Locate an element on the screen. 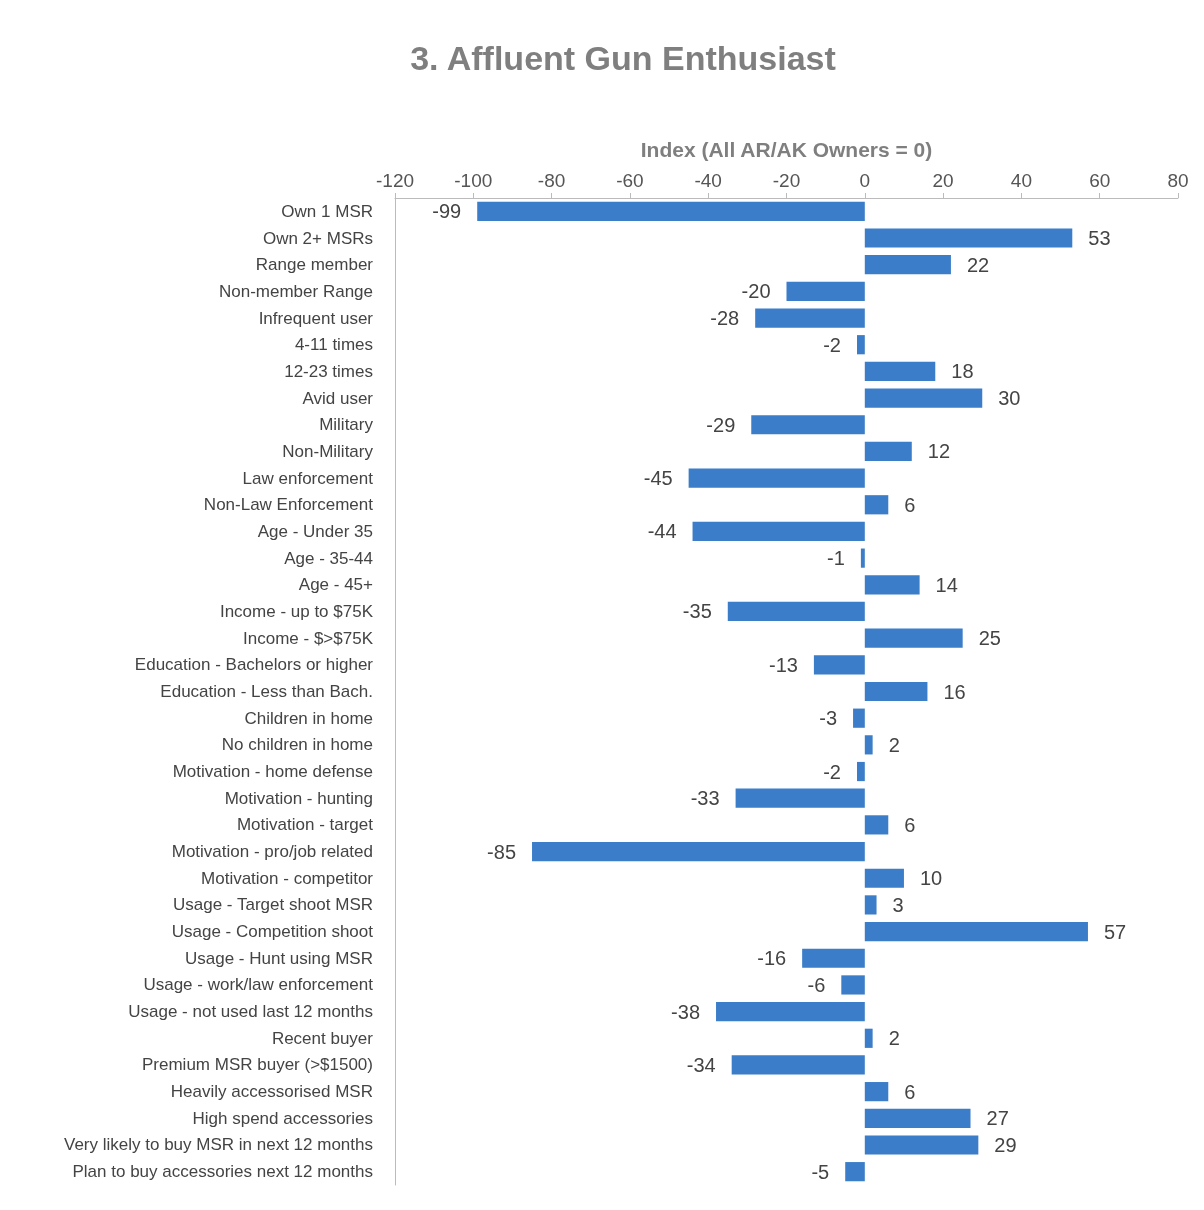 This screenshot has height=1210, width=1204. data-label: 18 is located at coordinates (962, 371).